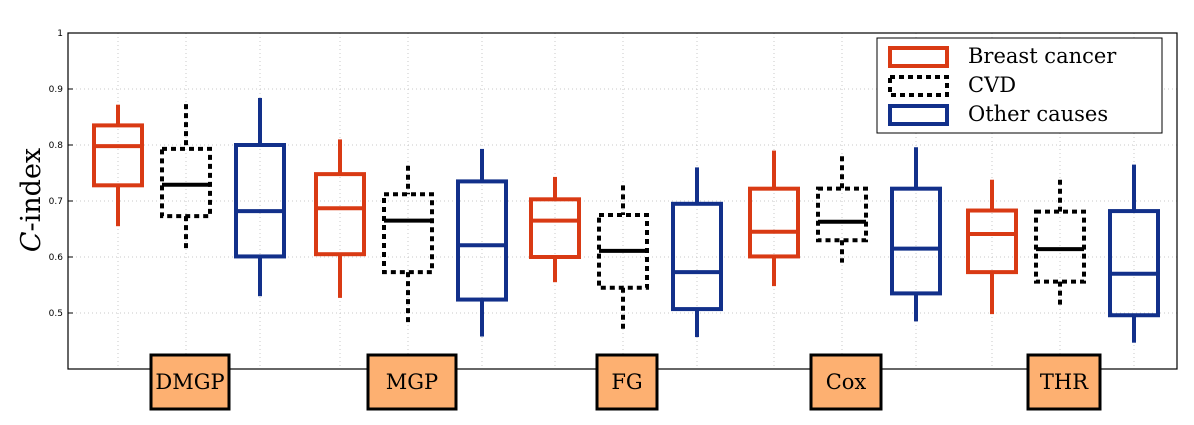 Image resolution: width=1194 pixels, height=425 pixels. I want to click on y-axis-label: C-index, so click(31, 200).